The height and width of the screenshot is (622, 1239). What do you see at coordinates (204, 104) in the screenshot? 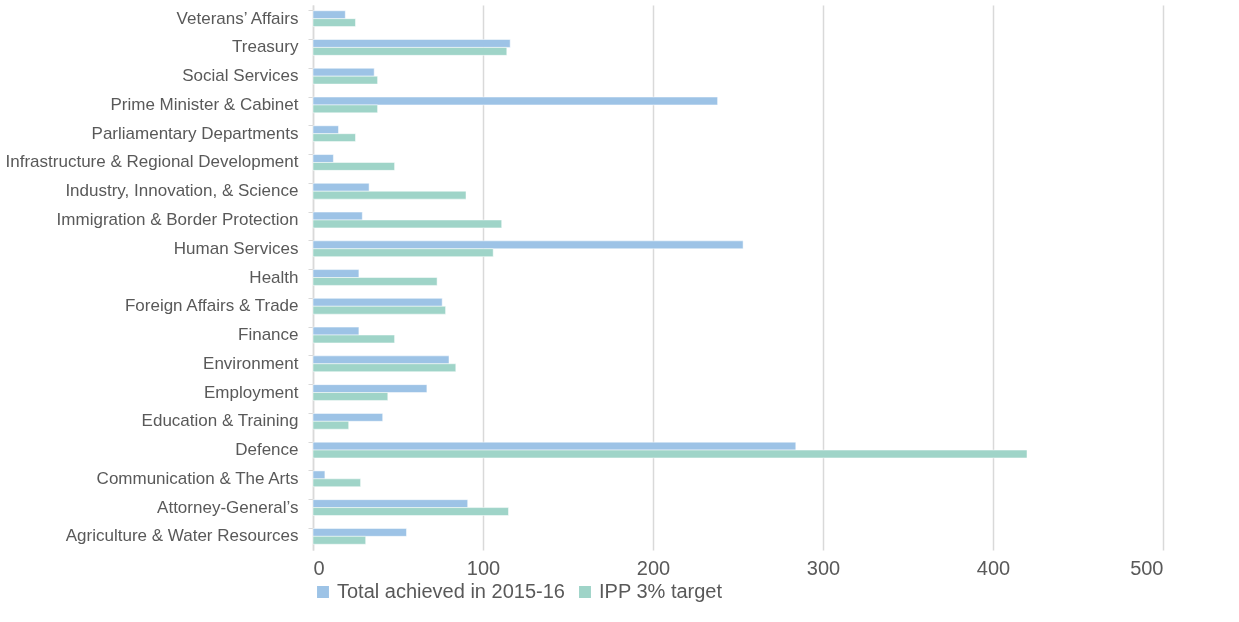
I see `y-tick-label: Prime Minister & Cabinet` at bounding box center [204, 104].